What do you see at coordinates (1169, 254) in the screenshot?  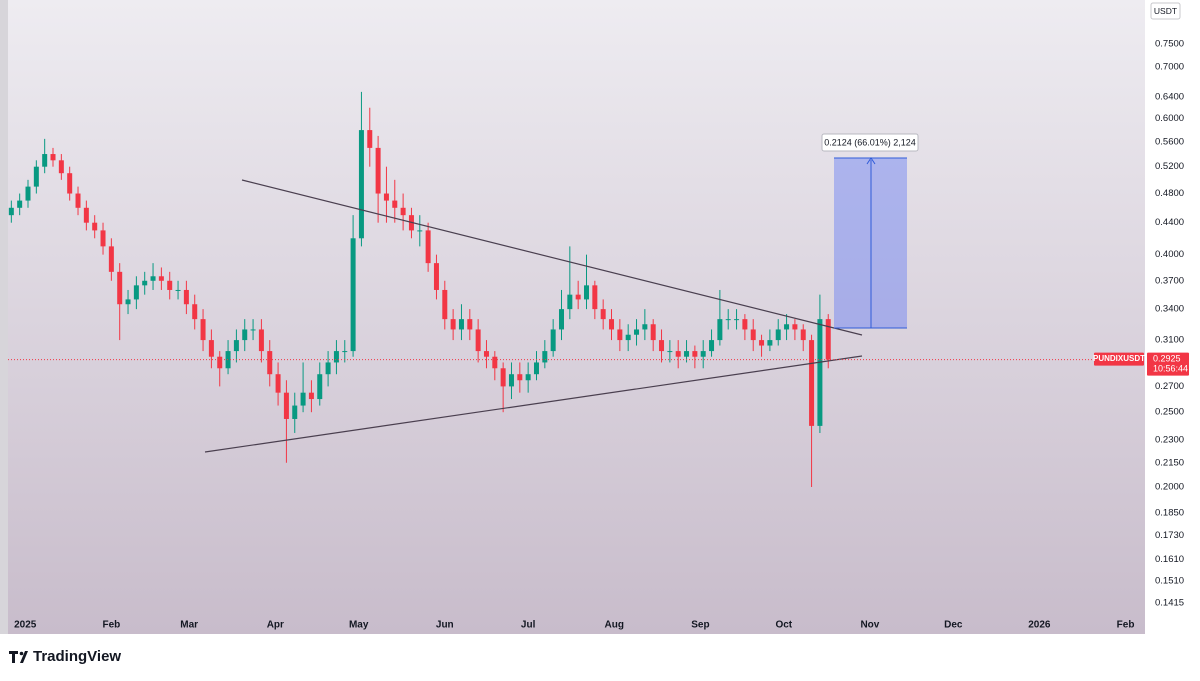 I see `y-tick-label: 0.4000` at bounding box center [1169, 254].